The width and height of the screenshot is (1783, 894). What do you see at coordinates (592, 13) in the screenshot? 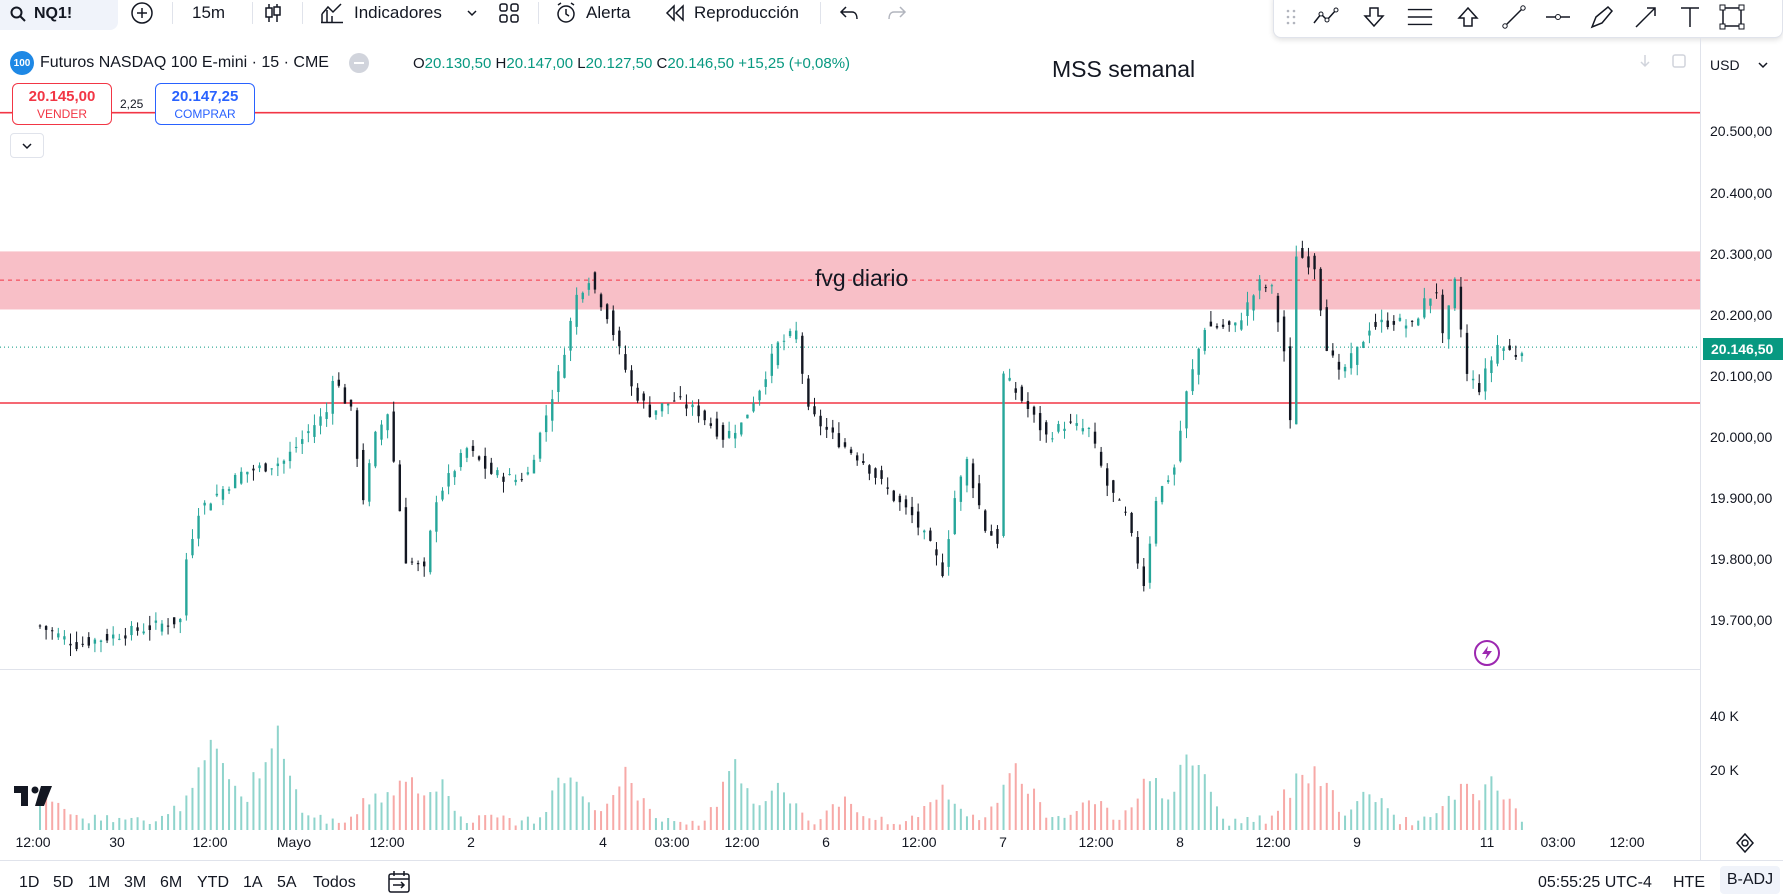
I see `alert-button: Alerta` at bounding box center [592, 13].